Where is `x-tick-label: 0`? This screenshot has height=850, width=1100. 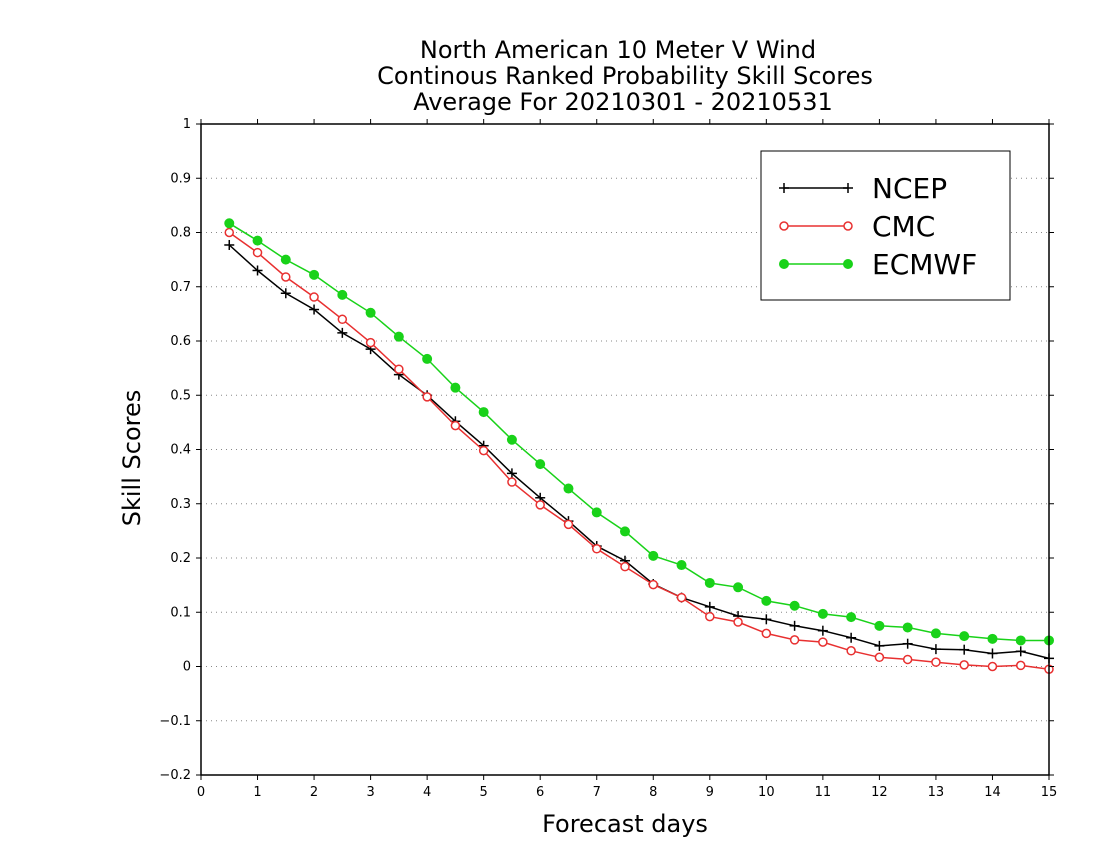
x-tick-label: 0 is located at coordinates (201, 792).